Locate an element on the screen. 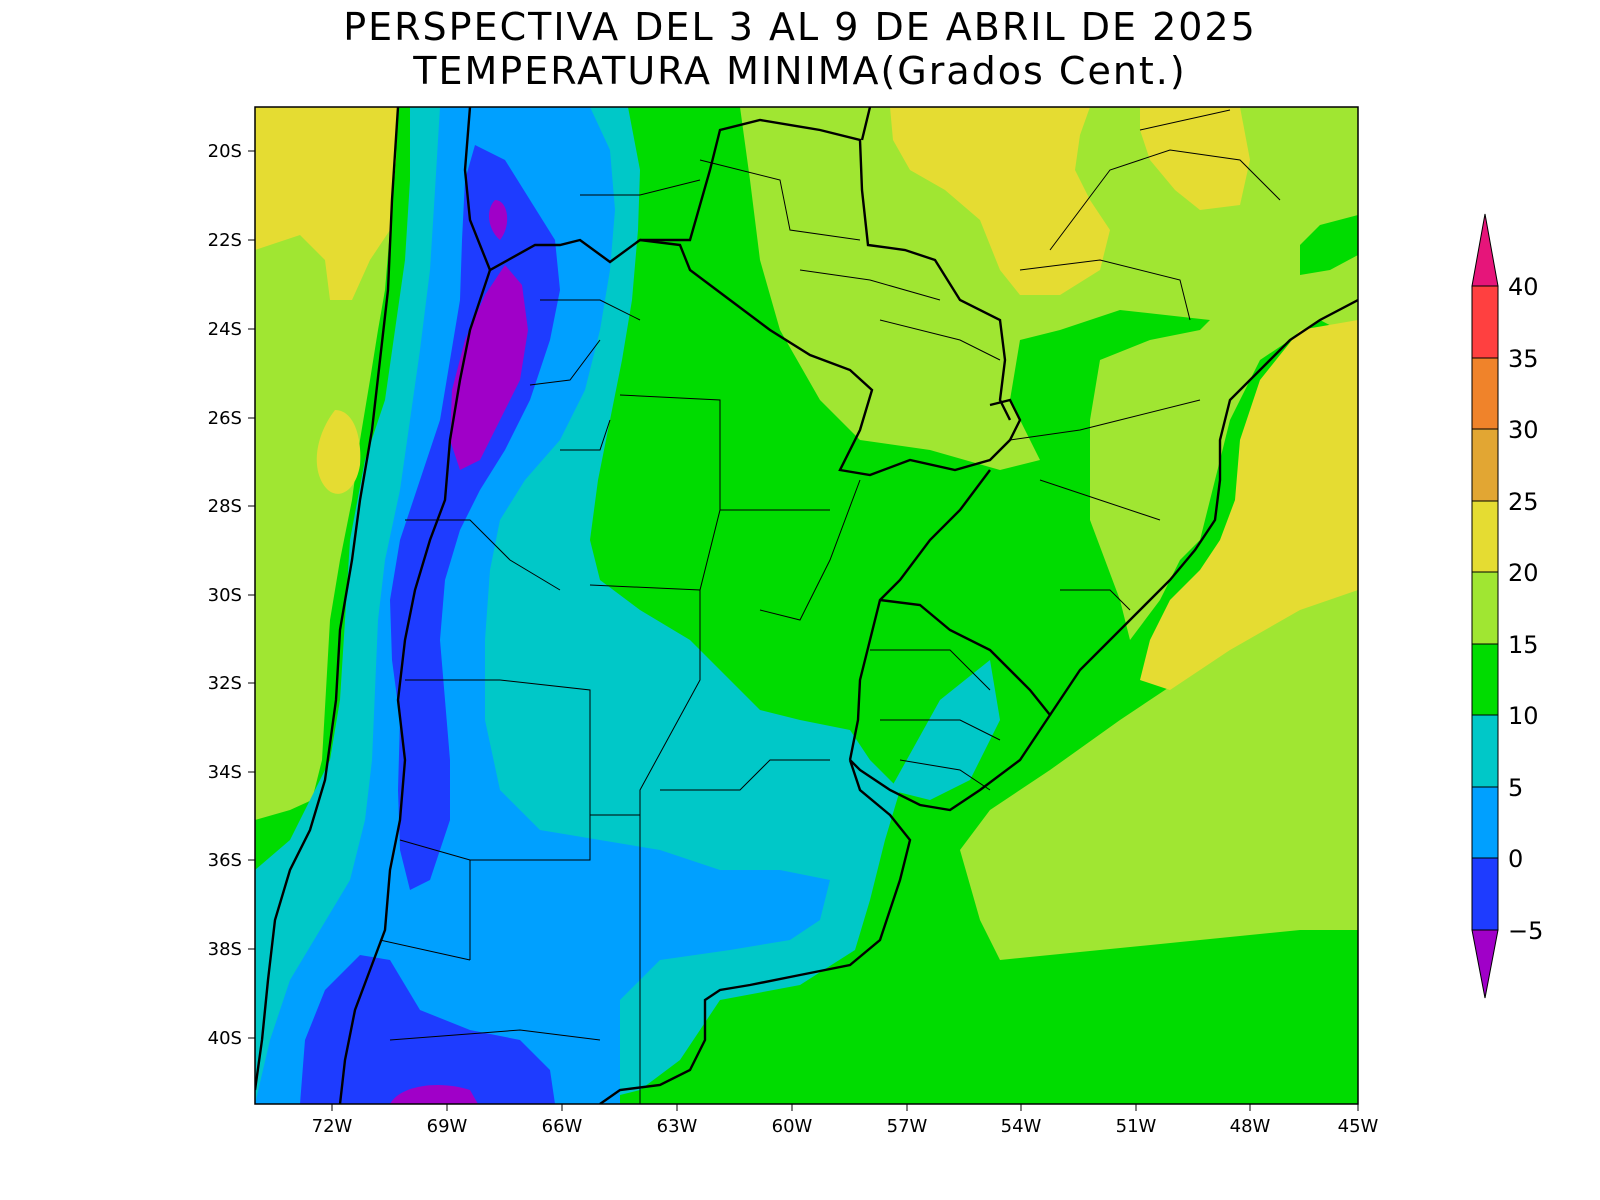  lon-label: 72W is located at coordinates (332, 1126).